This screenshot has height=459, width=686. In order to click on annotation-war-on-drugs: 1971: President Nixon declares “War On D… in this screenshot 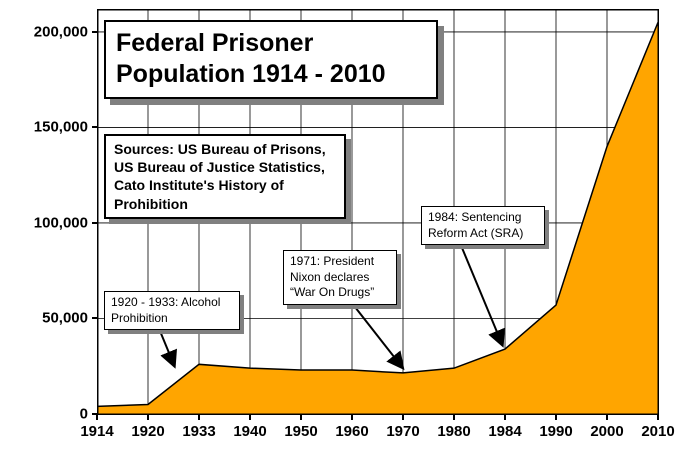, I will do `click(340, 277)`.